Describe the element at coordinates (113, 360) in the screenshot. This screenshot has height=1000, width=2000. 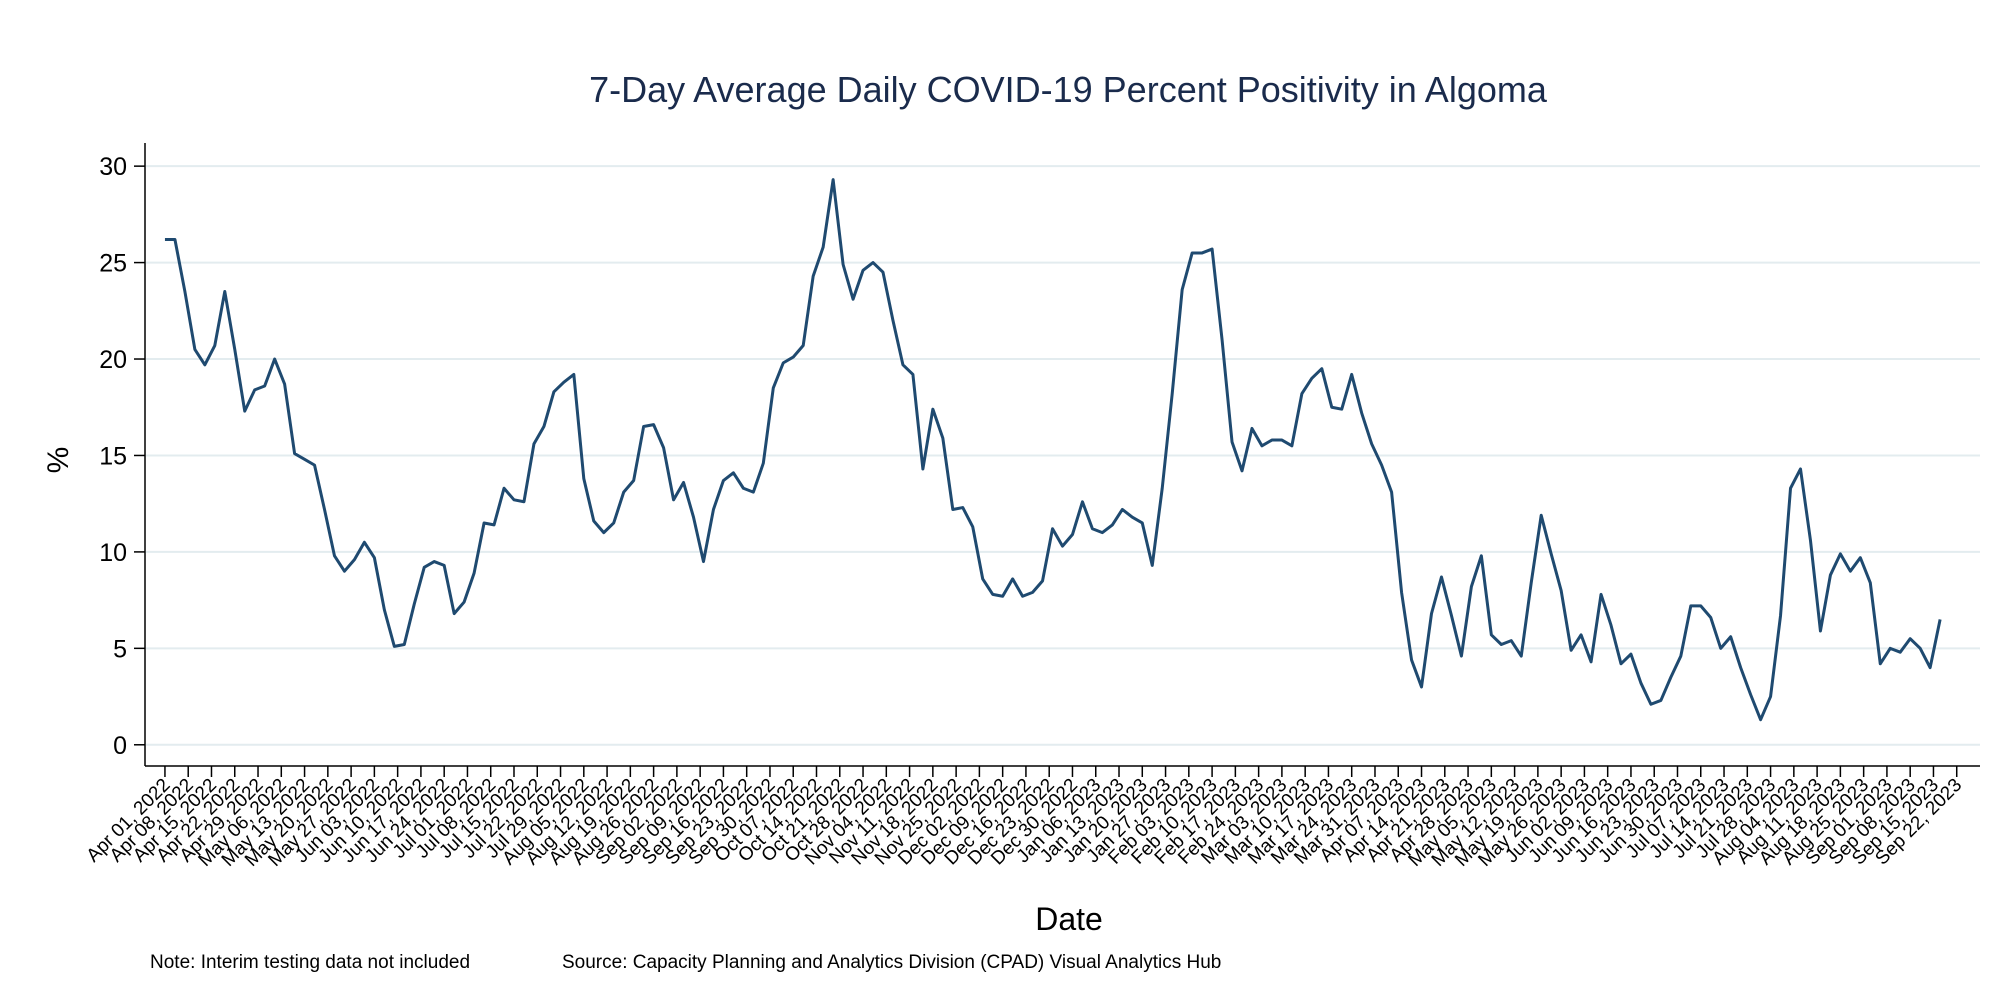
I see `y-tick-label: 20` at that location.